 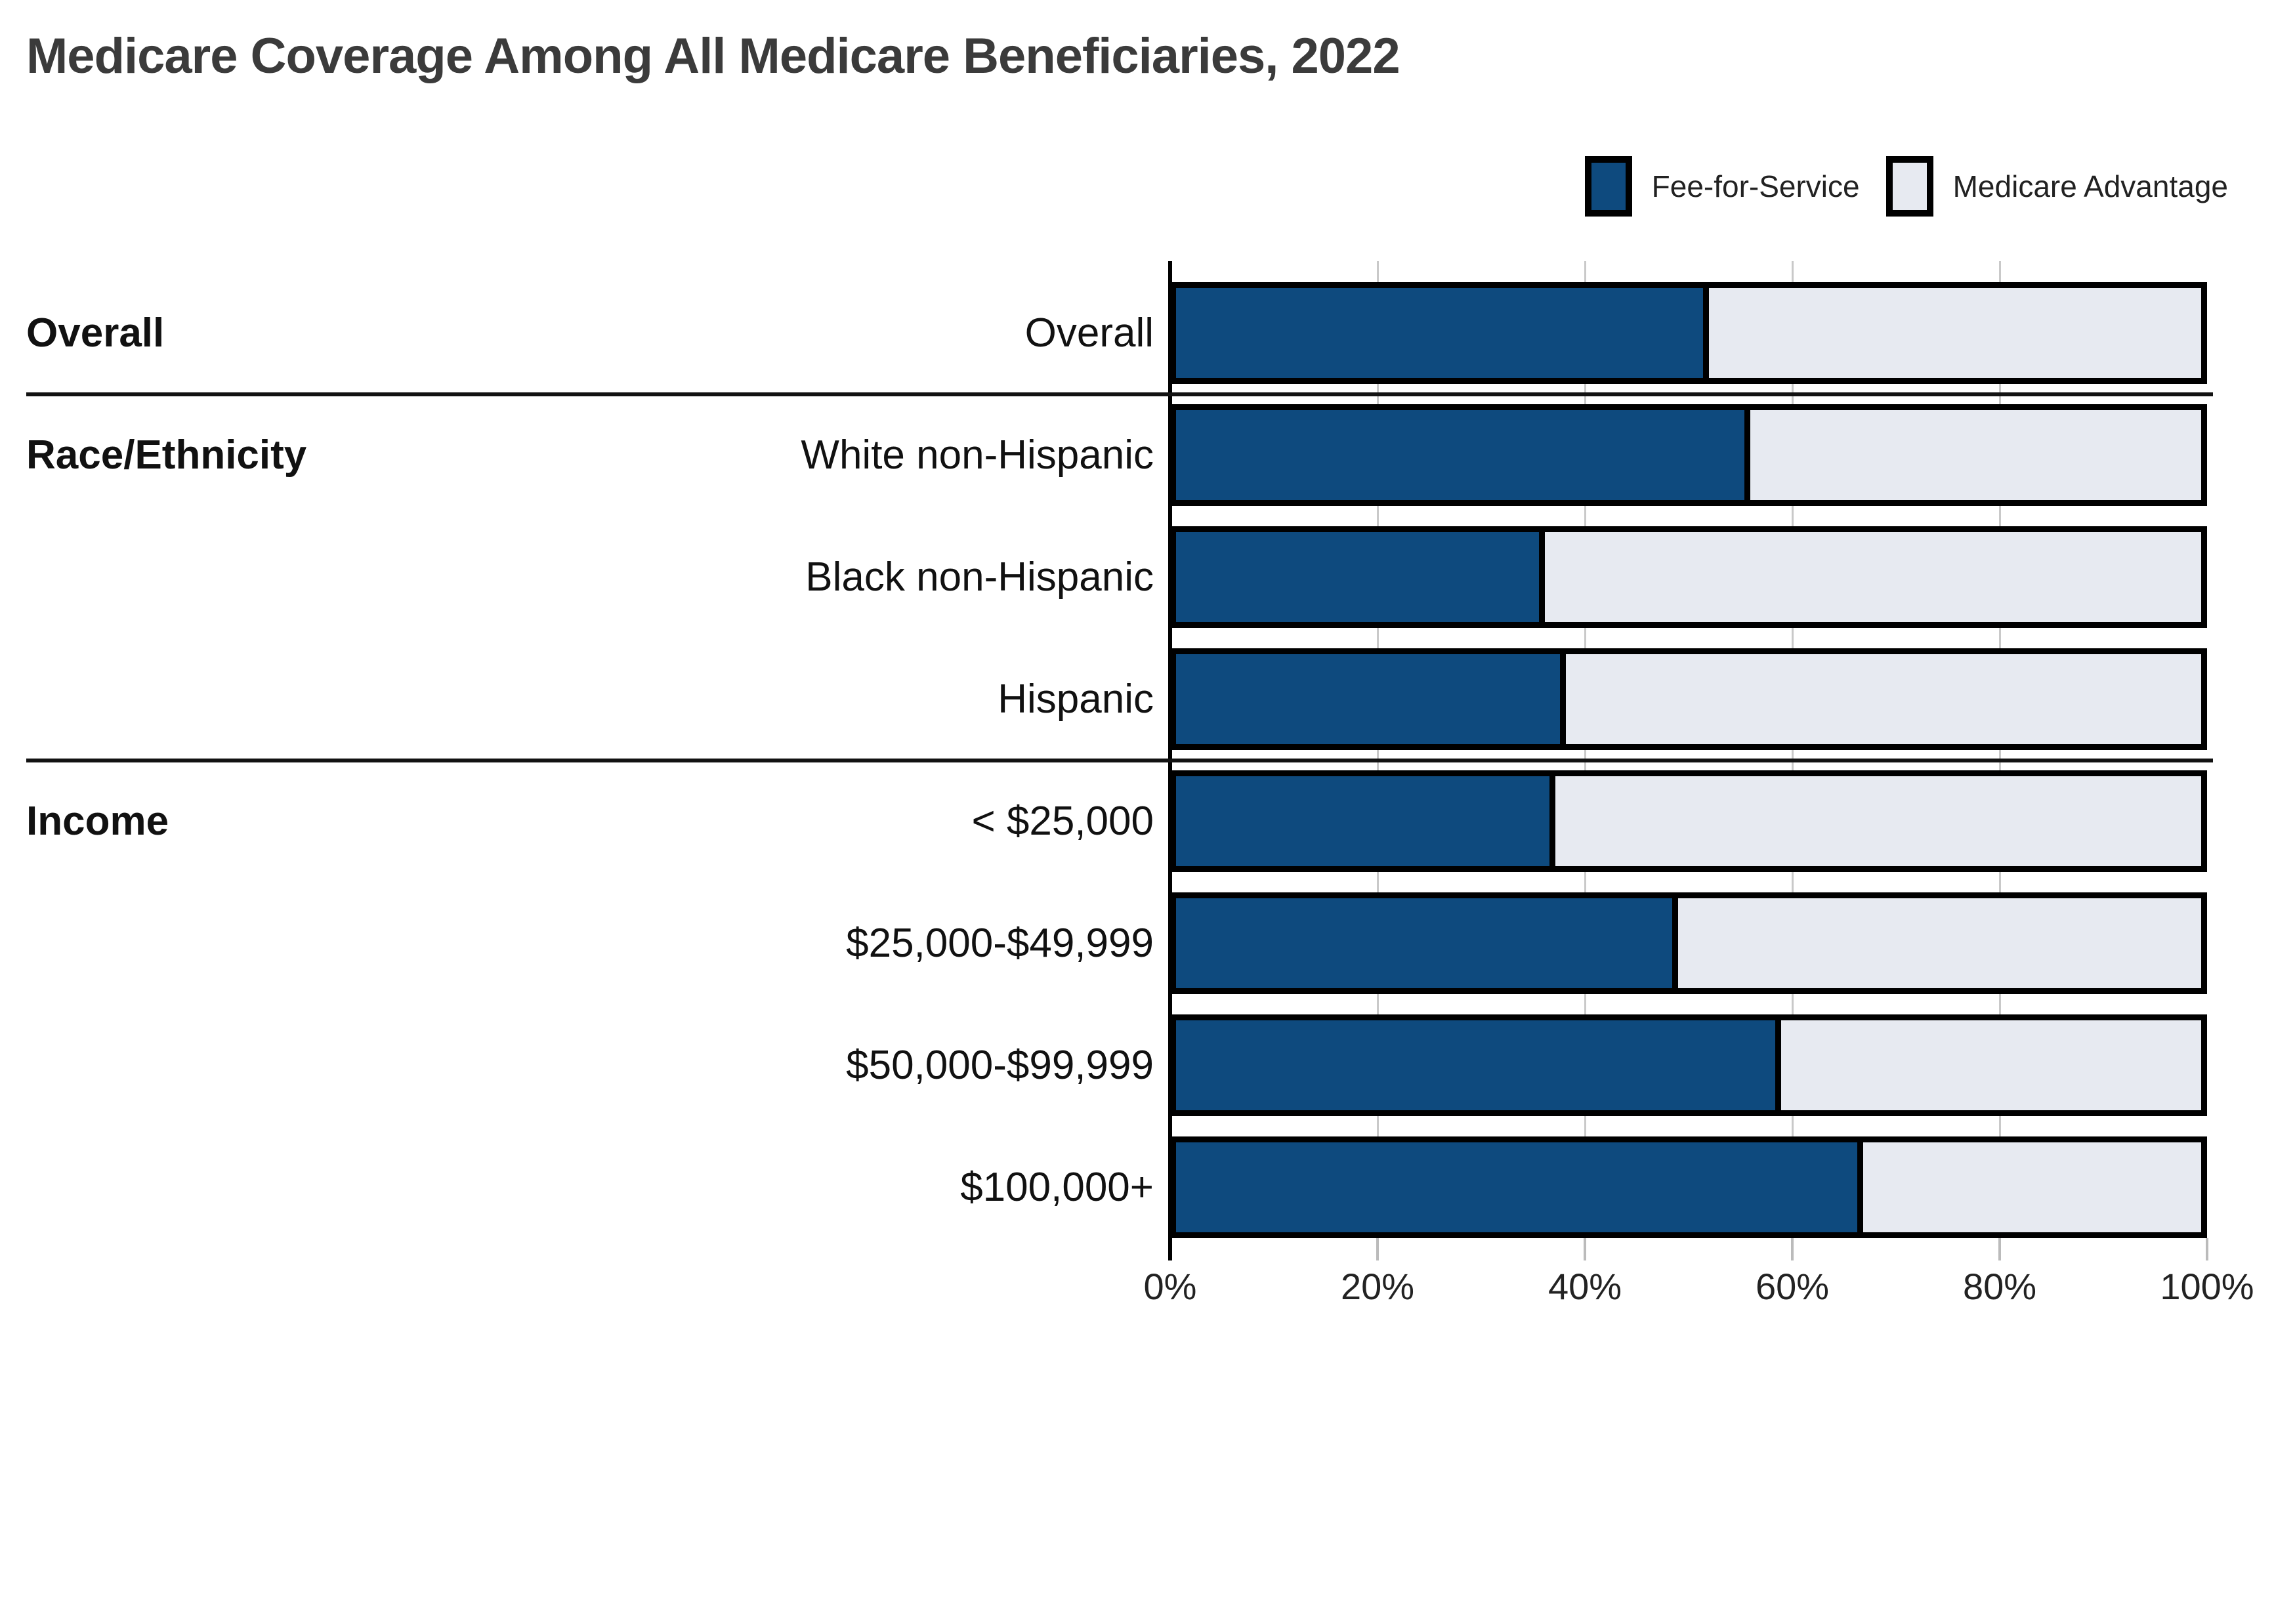 I want to click on section-label-income: Income, so click(x=97, y=822).